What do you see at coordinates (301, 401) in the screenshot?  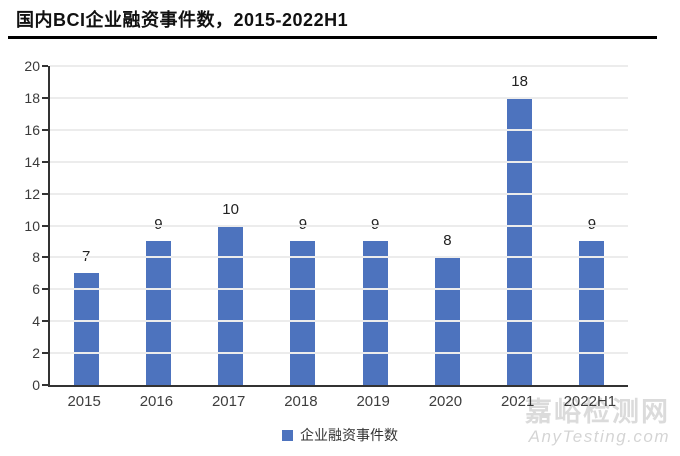 I see `x-tick-label: 2018` at bounding box center [301, 401].